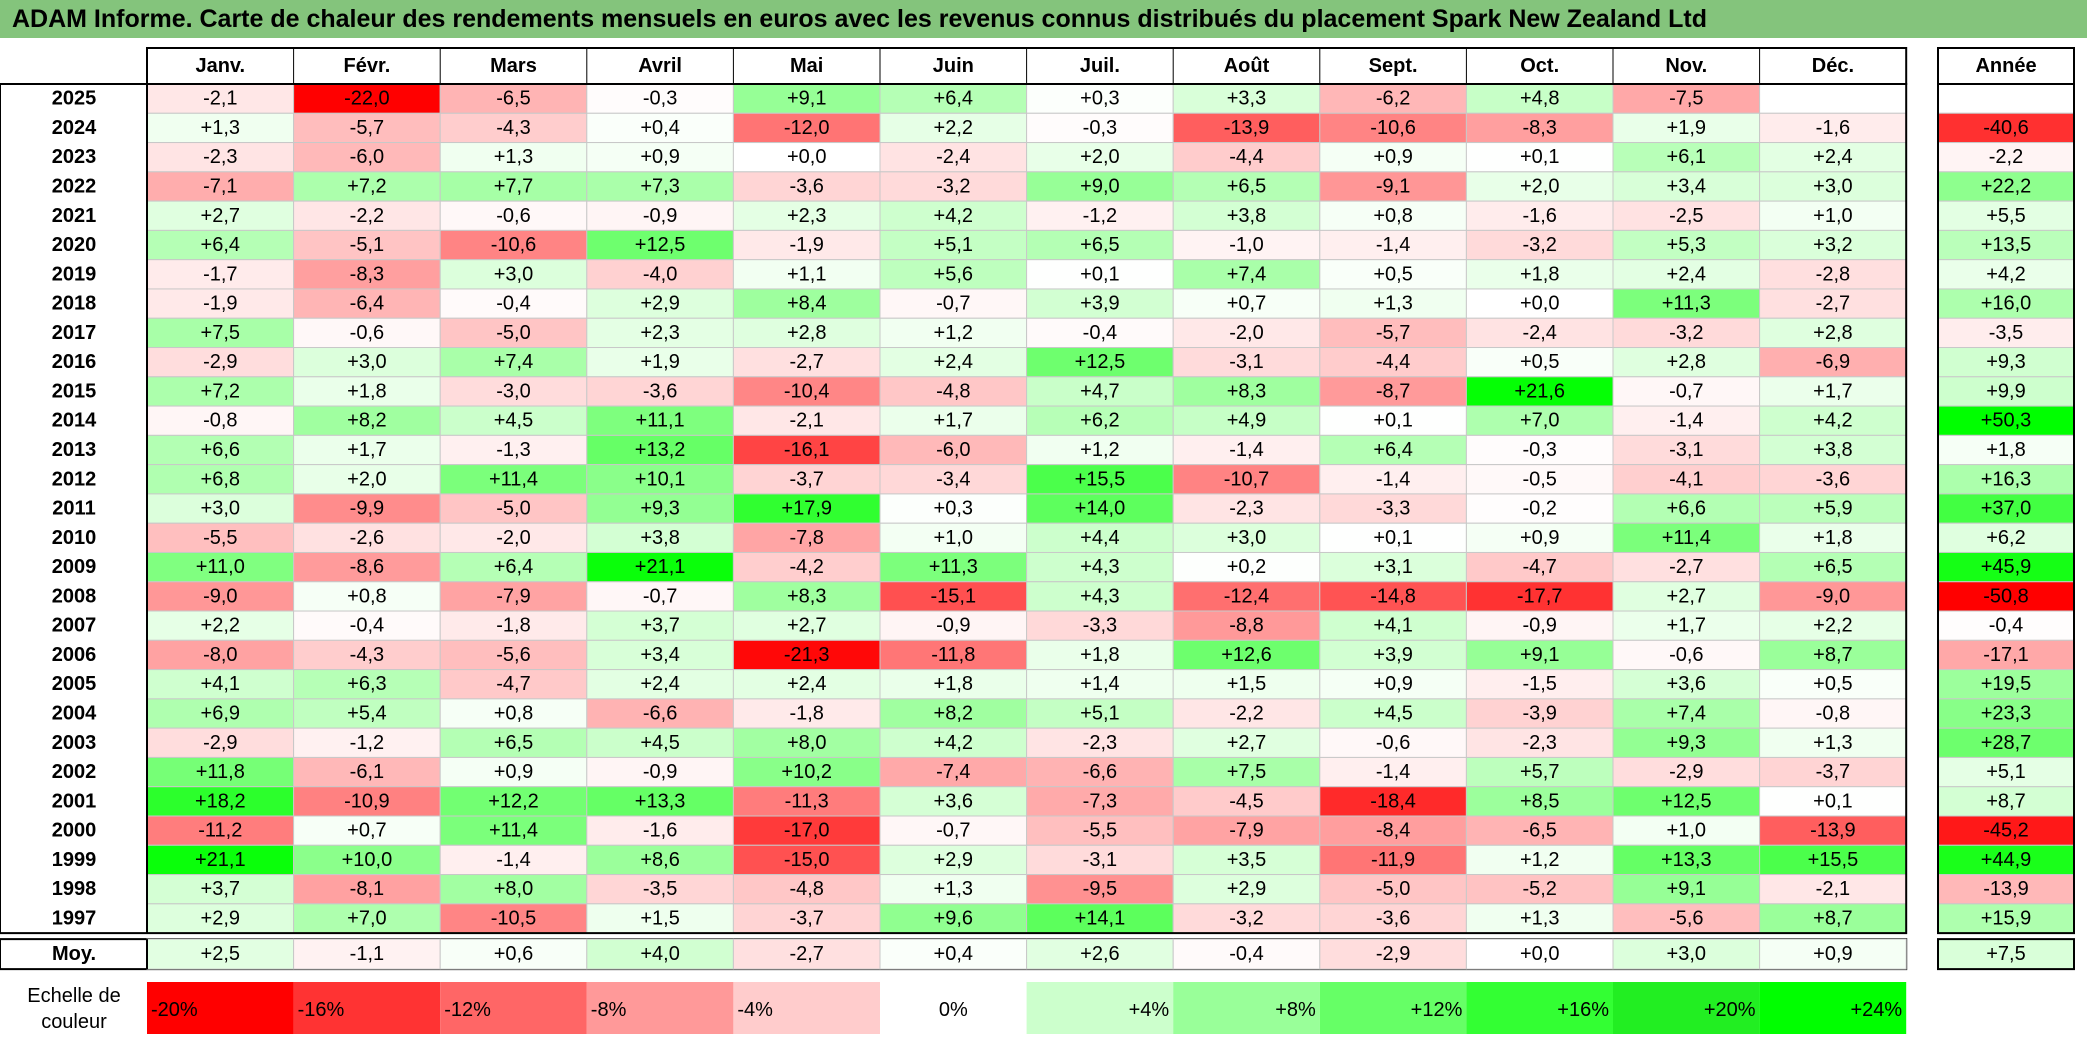 The image size is (2087, 1037). Describe the element at coordinates (1100, 918) in the screenshot. I see `cell-value: +14,1` at that location.